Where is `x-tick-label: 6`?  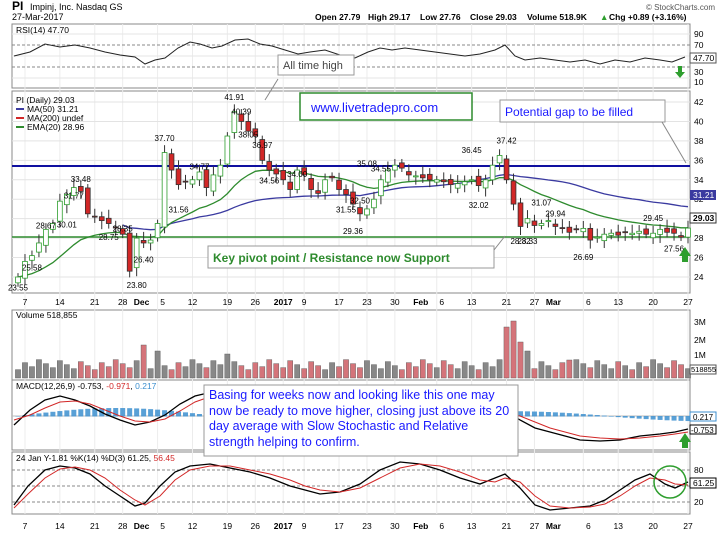 x-tick-label: 6 is located at coordinates (588, 526).